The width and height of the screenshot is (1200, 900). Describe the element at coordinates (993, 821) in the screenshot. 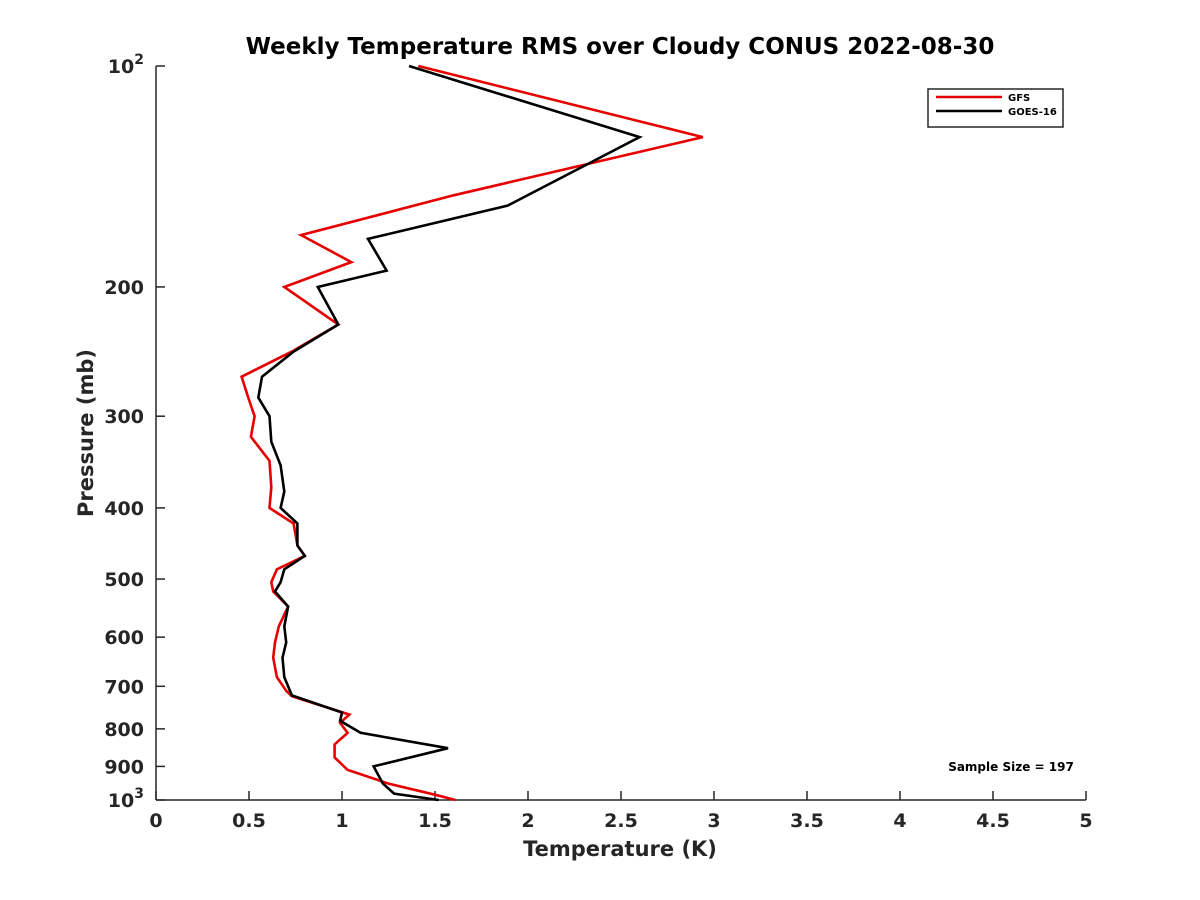

I see `x-tick-label: 4.5` at that location.